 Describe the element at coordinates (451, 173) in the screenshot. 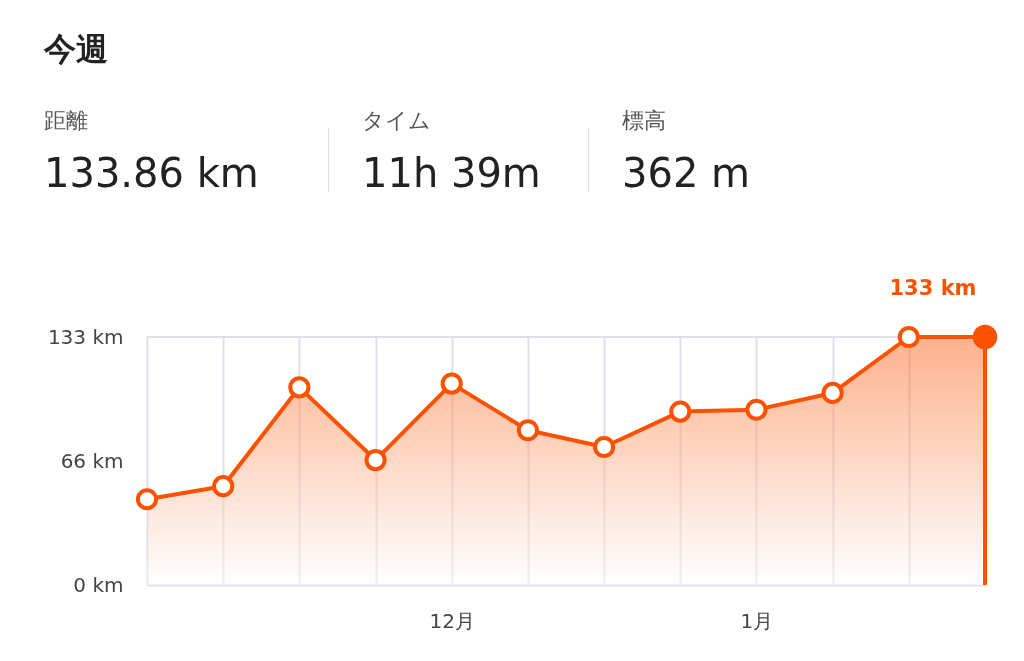

I see `text: 11h 39m` at that location.